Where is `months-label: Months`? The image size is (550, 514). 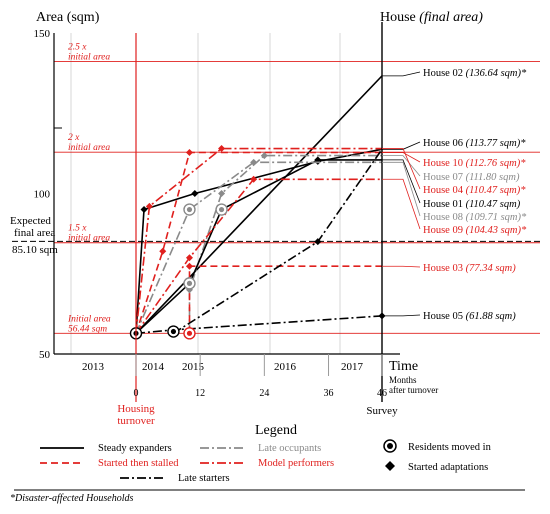 months-label: Months is located at coordinates (403, 380).